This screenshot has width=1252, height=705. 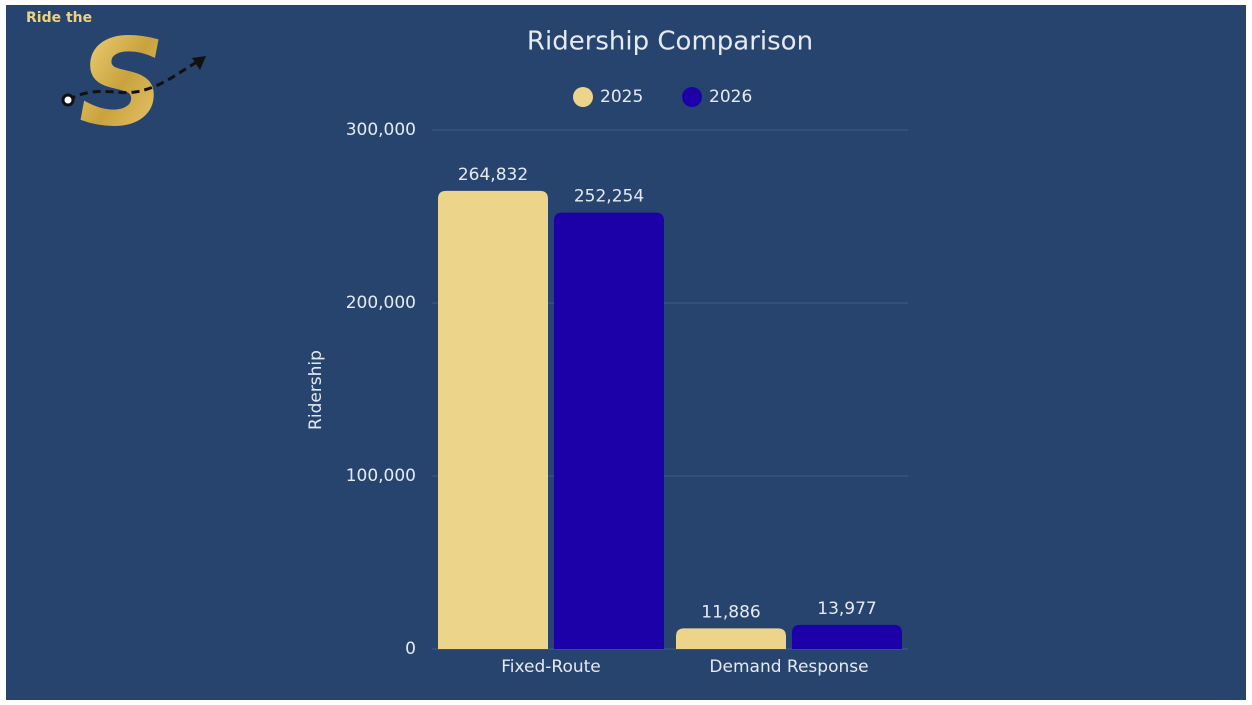 What do you see at coordinates (410, 649) in the screenshot?
I see `y-tick-label: 0` at bounding box center [410, 649].